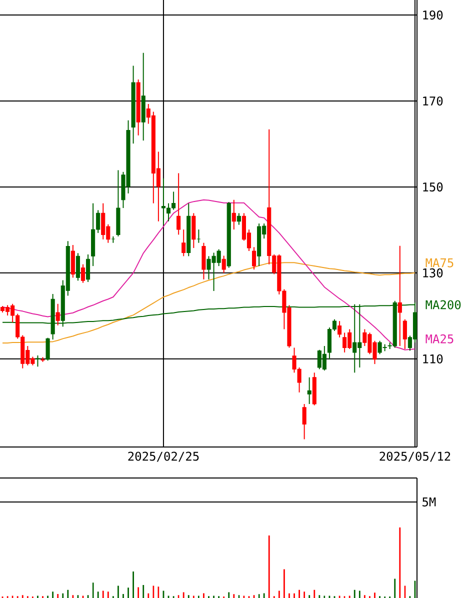 This screenshot has width=472, height=598. I want to click on x-tick-label: 2025/02/25, so click(163, 457).